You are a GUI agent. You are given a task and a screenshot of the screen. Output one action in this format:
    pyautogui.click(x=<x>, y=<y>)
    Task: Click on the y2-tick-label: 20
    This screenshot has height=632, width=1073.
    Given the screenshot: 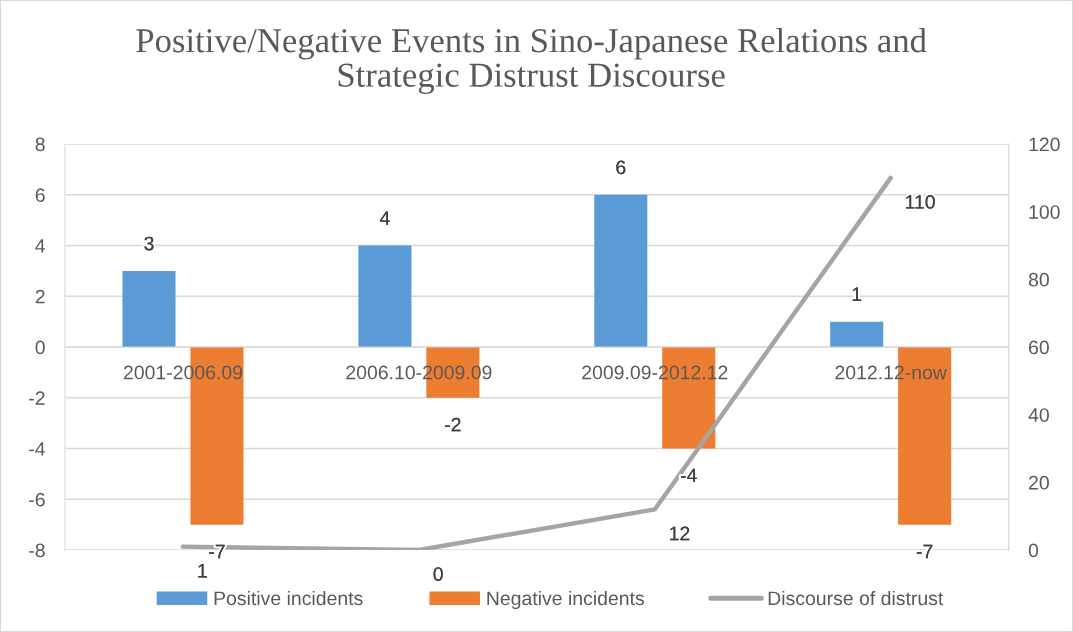 What is the action you would take?
    pyautogui.click(x=1039, y=482)
    